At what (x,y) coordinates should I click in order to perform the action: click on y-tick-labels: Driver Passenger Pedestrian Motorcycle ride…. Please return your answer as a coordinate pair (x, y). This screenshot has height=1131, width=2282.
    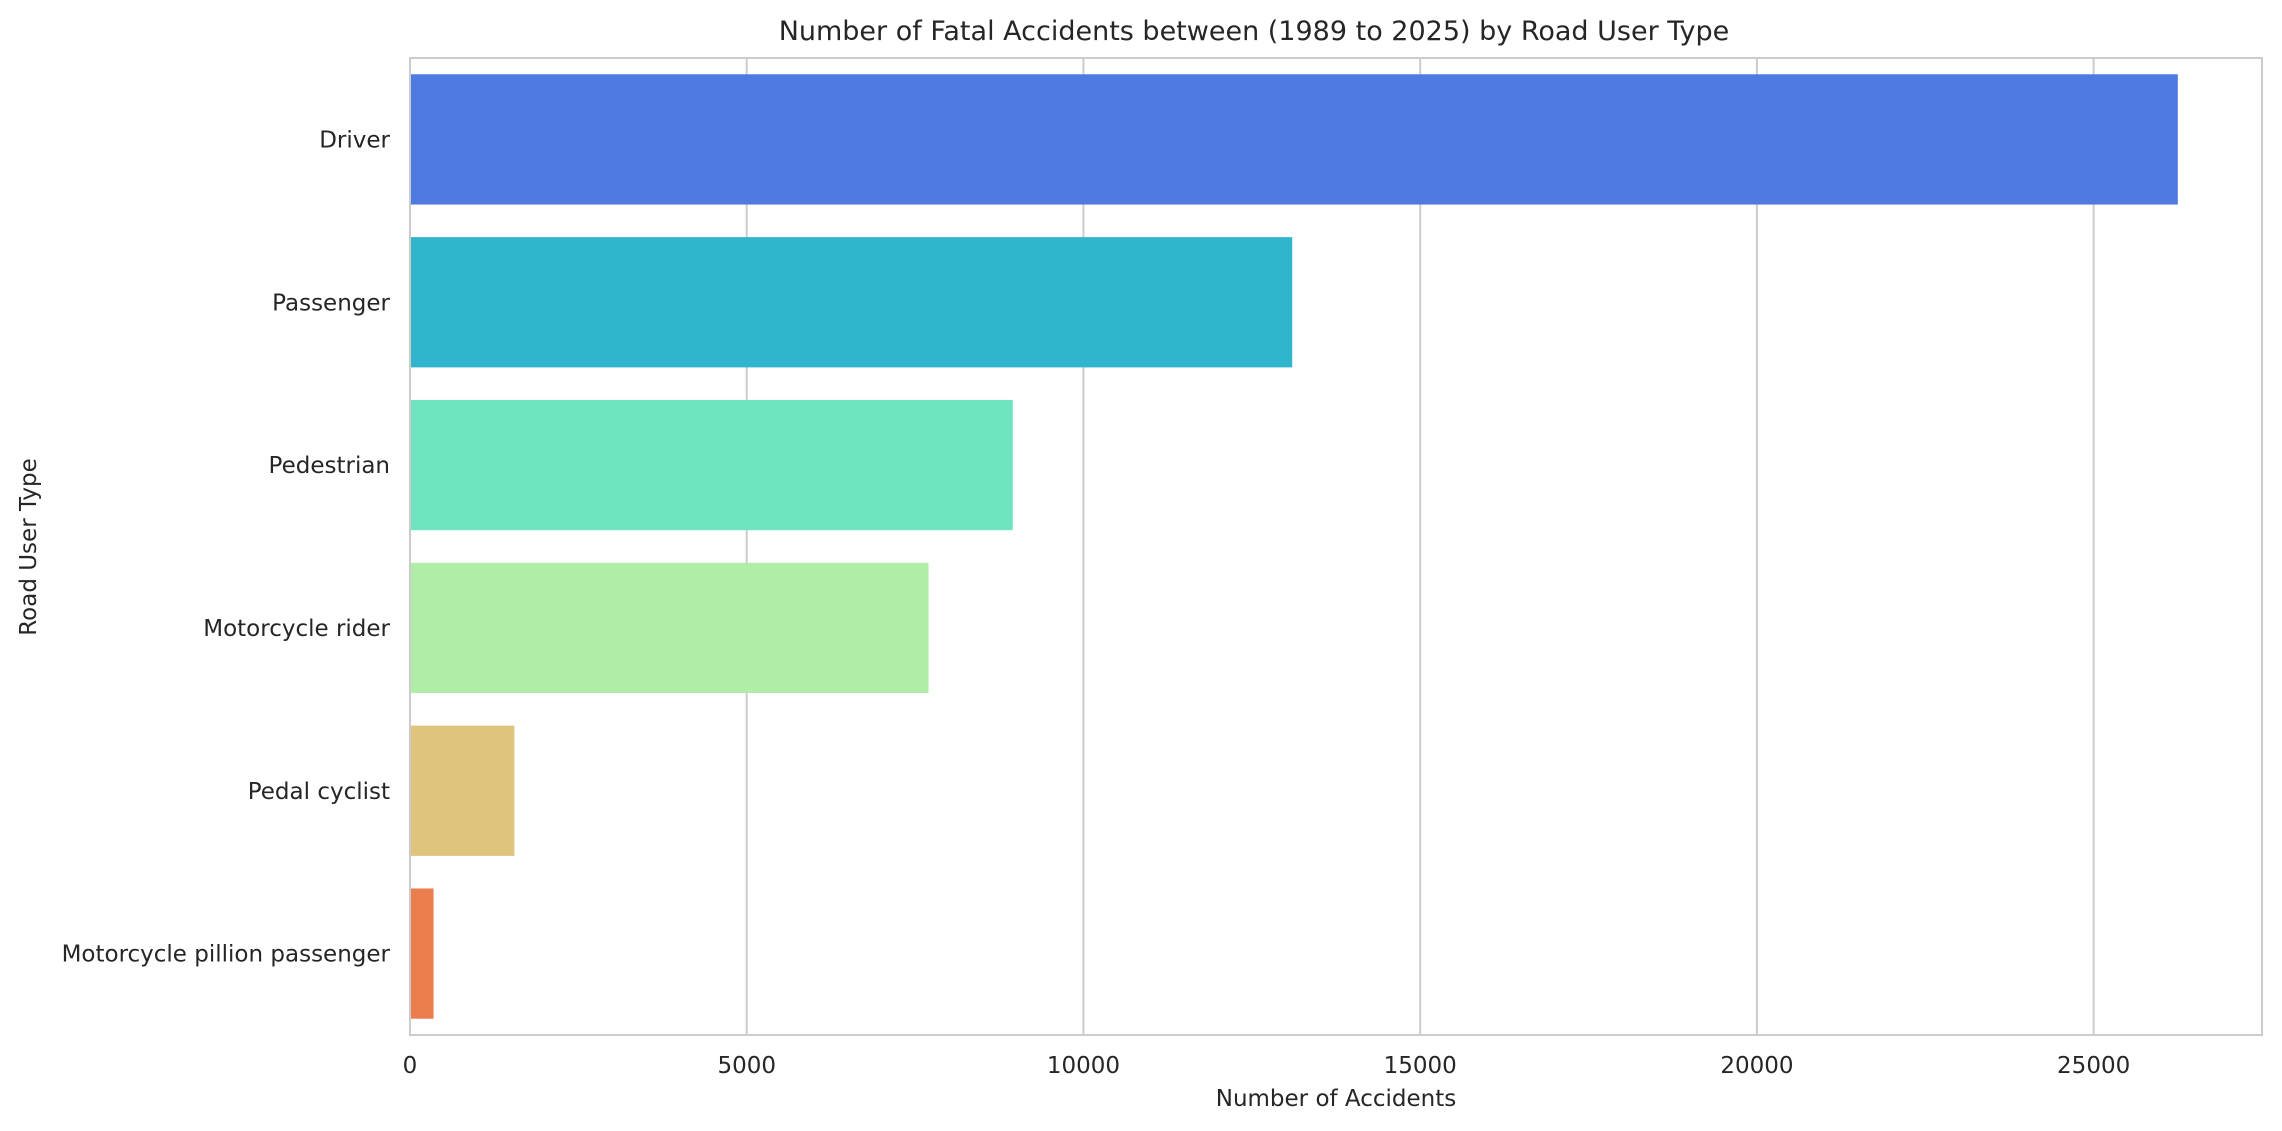
    Looking at the image, I should click on (226, 547).